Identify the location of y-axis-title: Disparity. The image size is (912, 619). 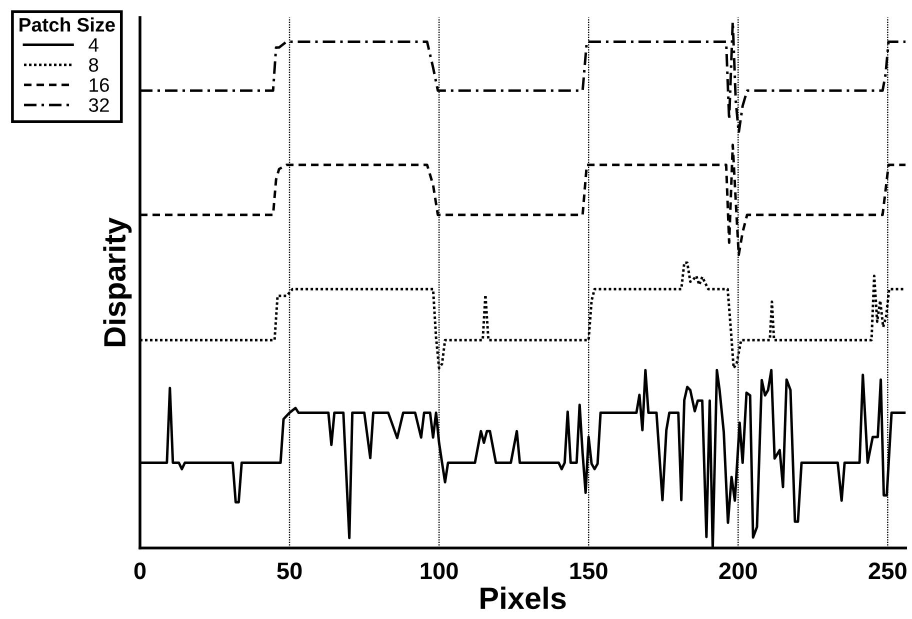
(117, 282).